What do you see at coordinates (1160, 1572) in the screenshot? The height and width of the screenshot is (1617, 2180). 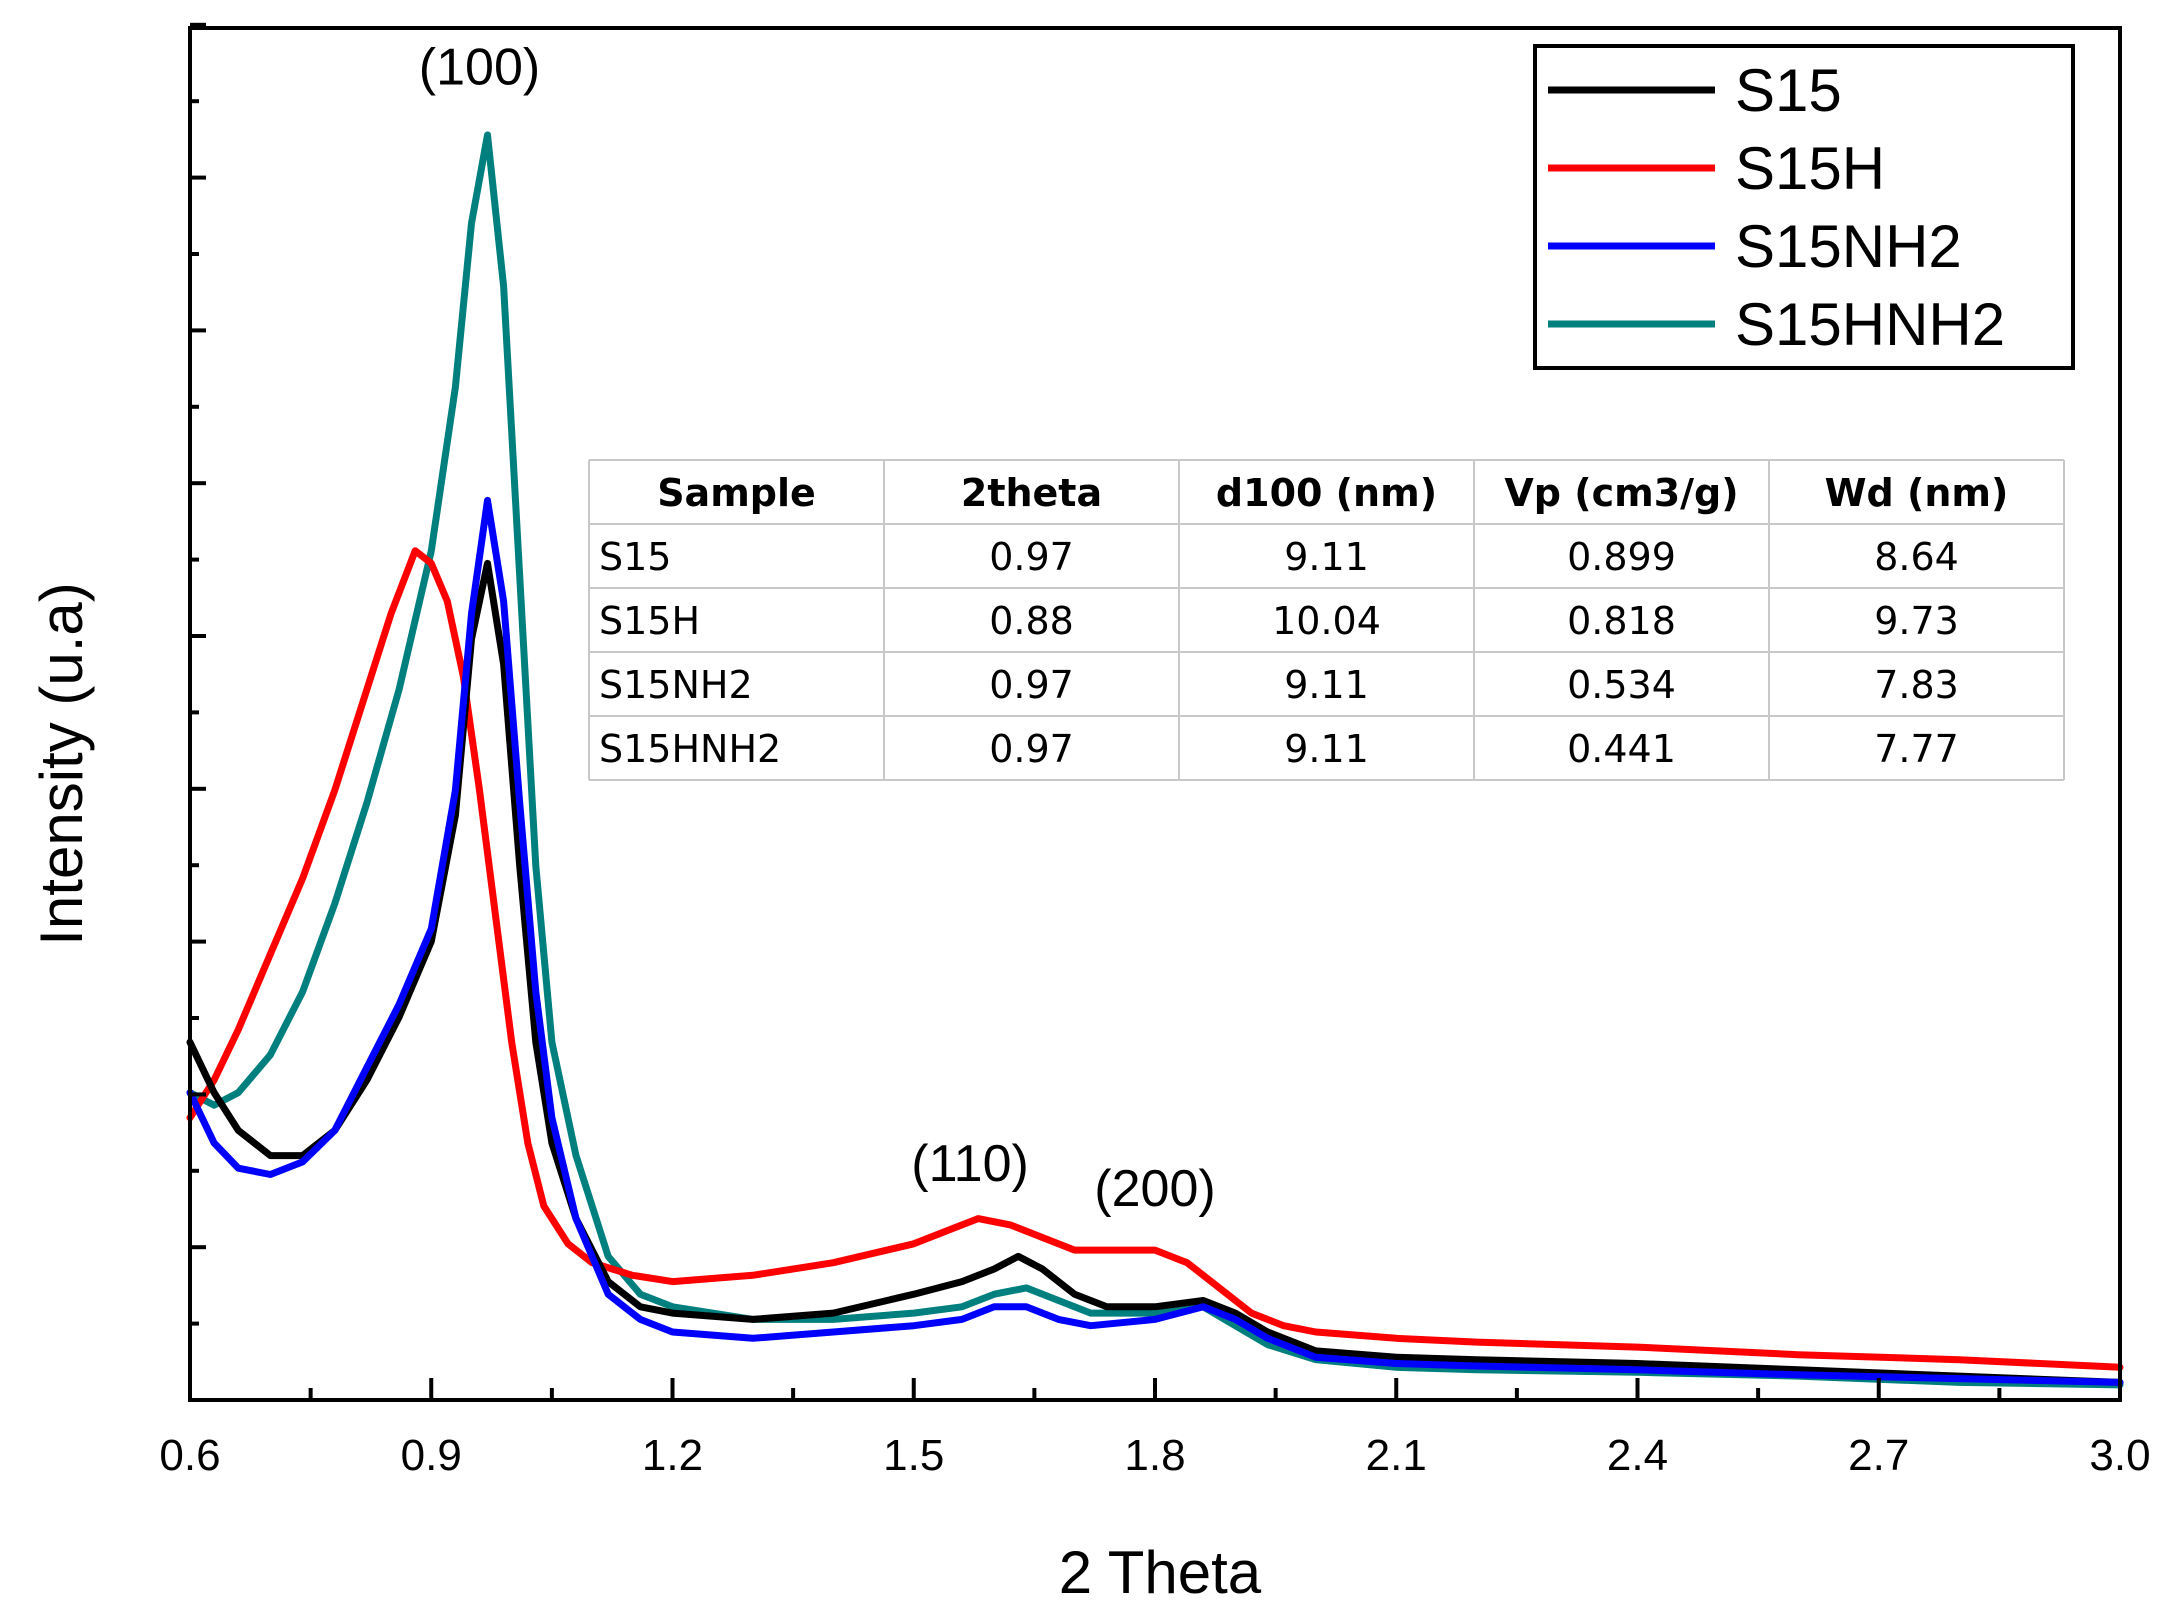 I see `x-axis-title: 2 Theta` at bounding box center [1160, 1572].